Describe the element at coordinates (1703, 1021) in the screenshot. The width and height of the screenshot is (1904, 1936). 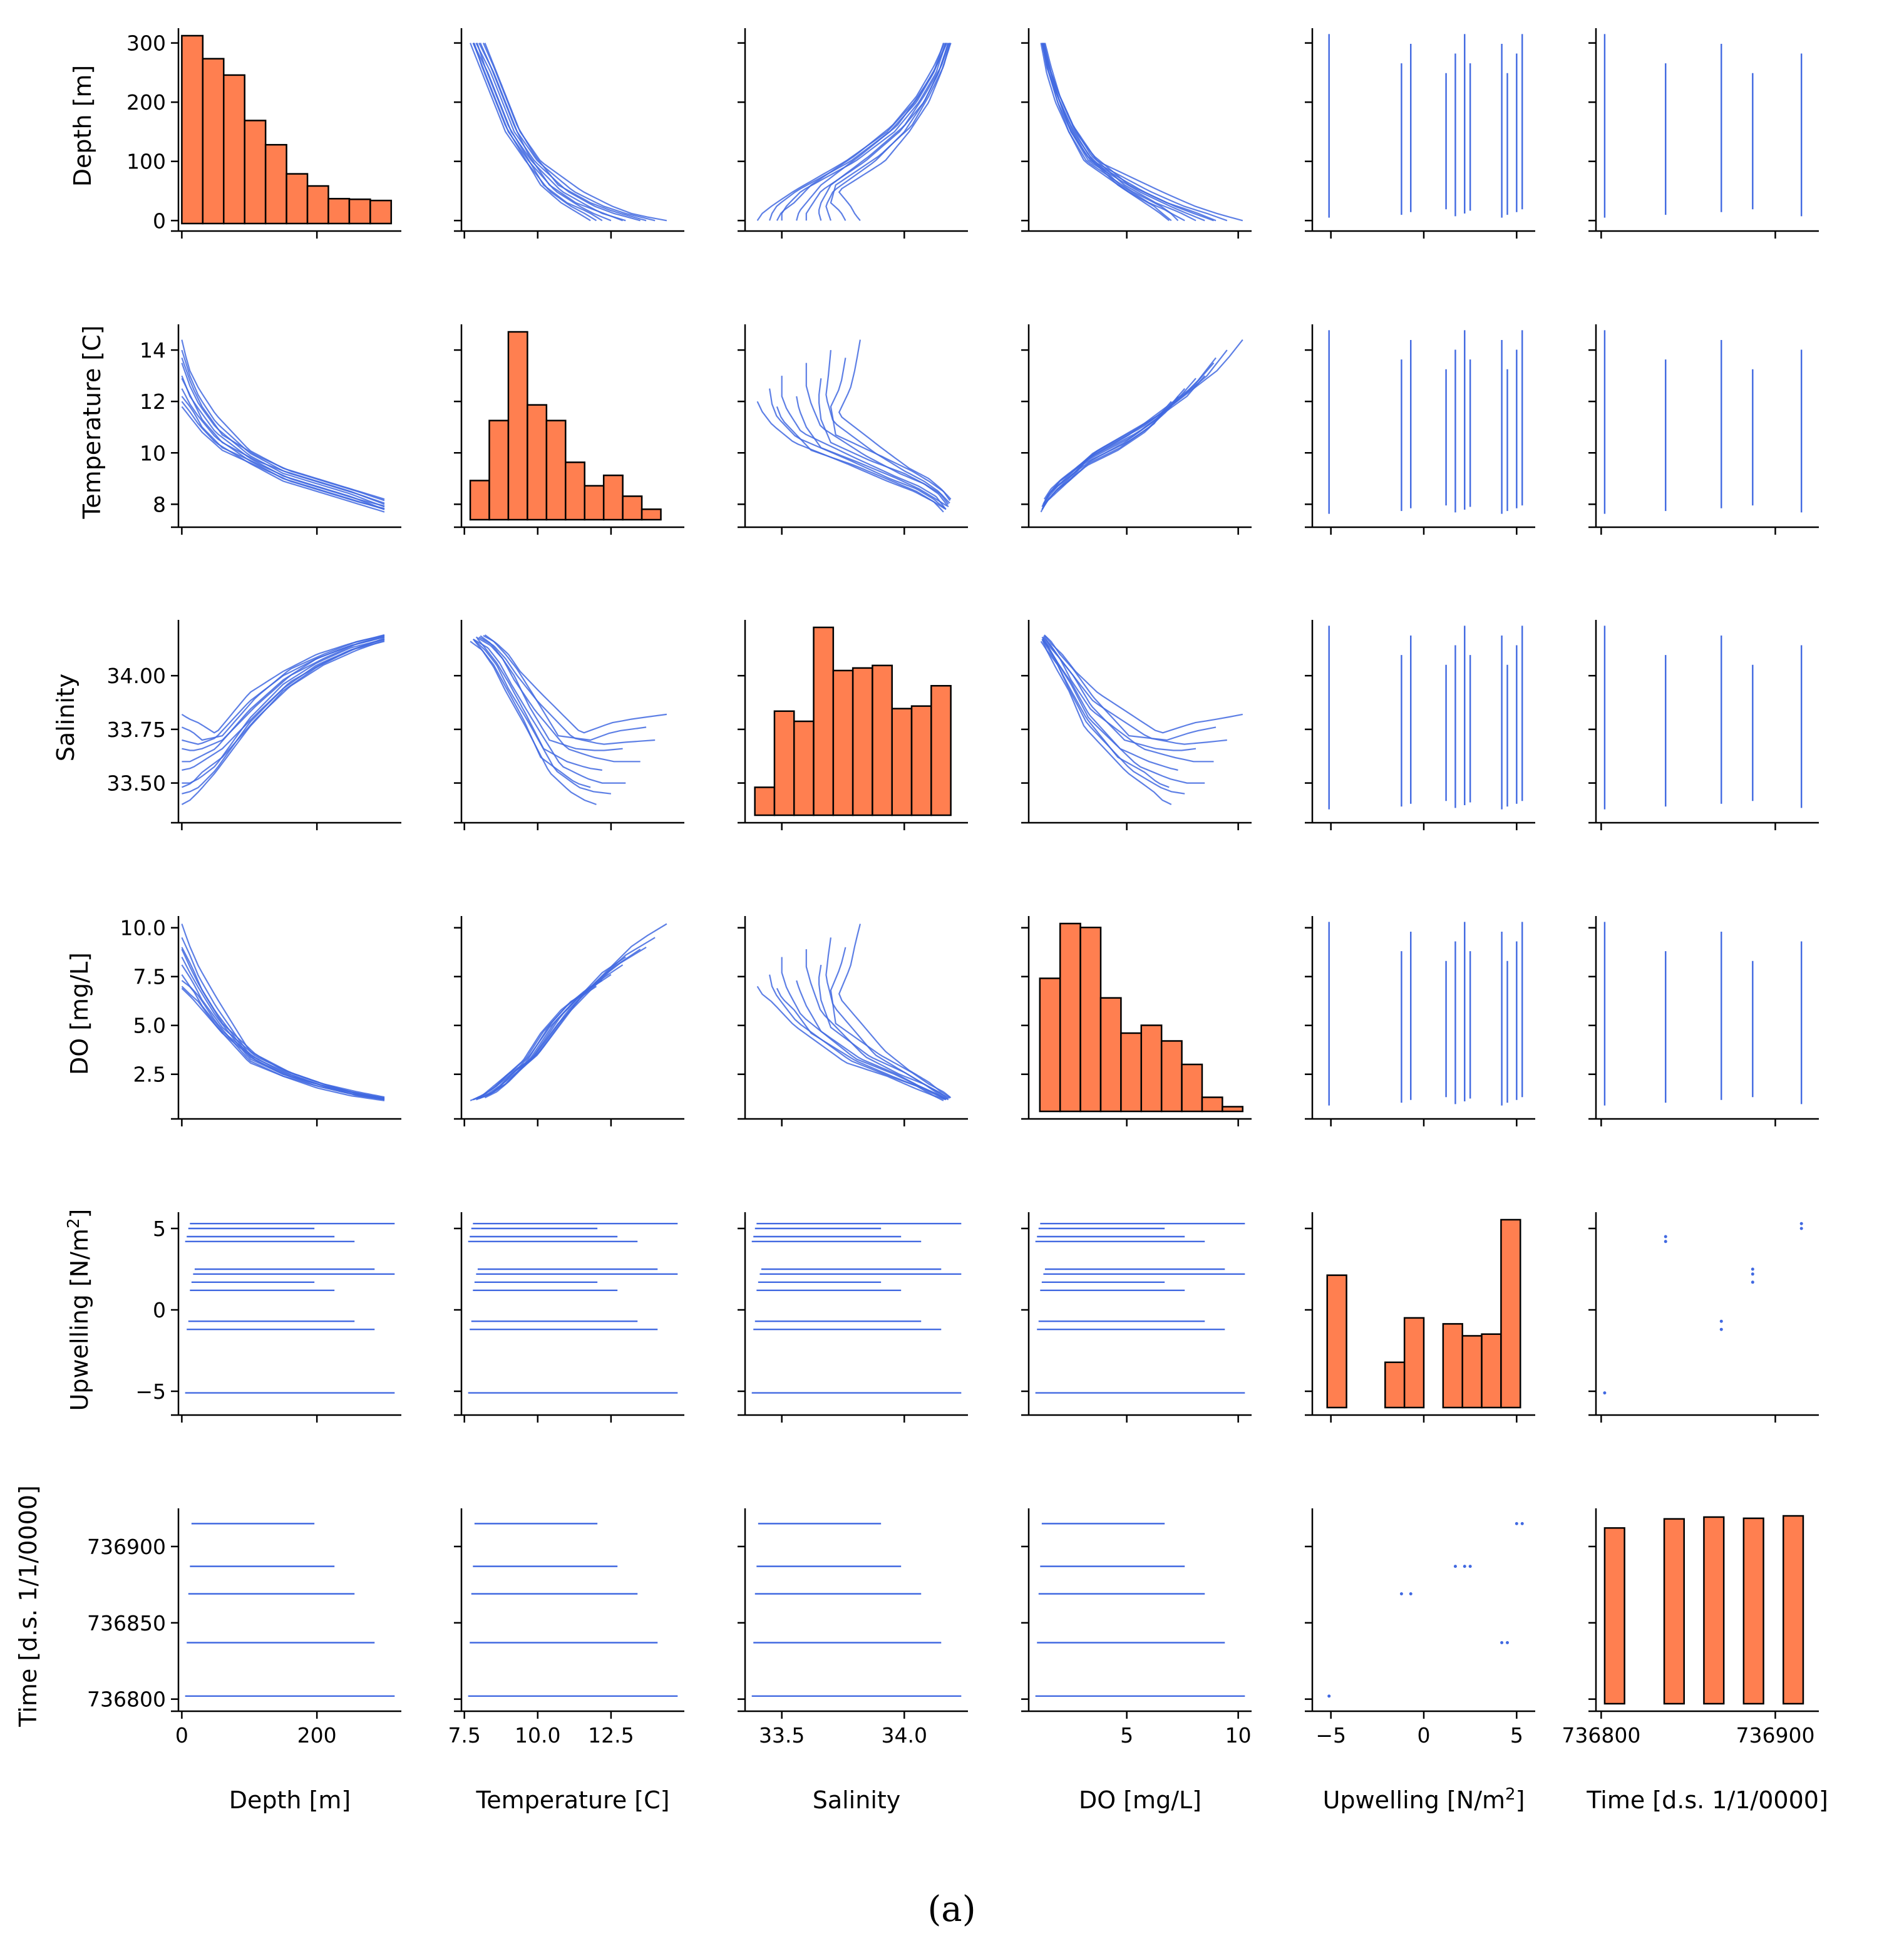
I see `panel-do-vs-time` at that location.